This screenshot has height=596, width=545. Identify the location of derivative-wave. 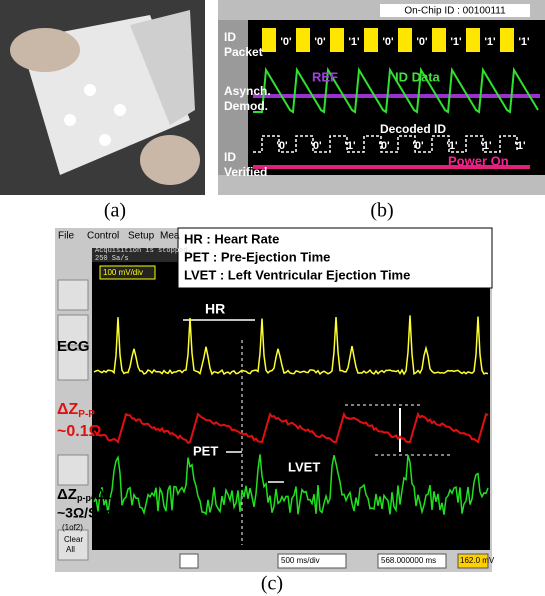
(291, 485).